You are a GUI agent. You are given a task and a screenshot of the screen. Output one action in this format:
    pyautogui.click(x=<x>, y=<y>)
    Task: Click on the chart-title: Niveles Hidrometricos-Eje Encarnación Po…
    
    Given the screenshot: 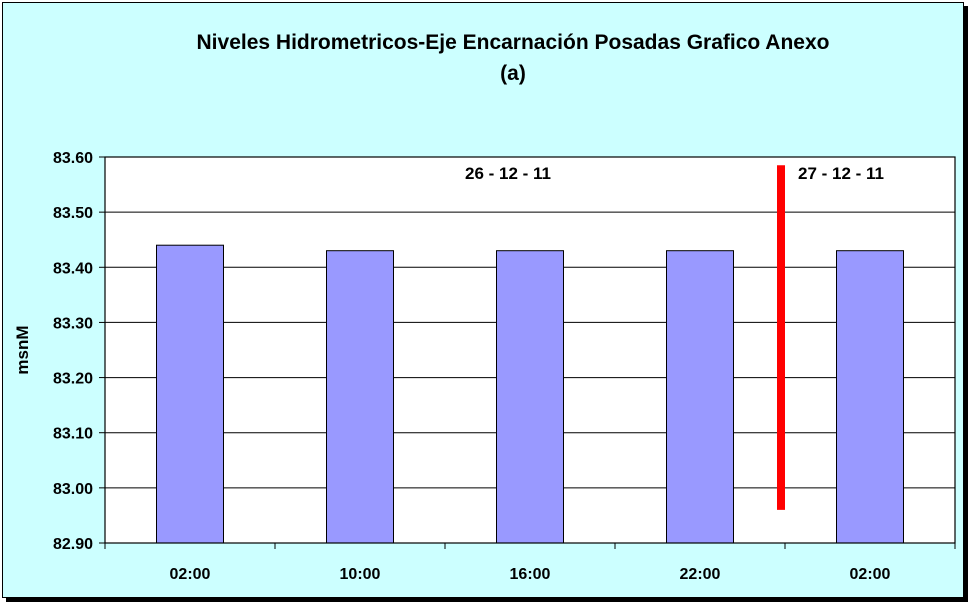 What is the action you would take?
    pyautogui.click(x=513, y=42)
    